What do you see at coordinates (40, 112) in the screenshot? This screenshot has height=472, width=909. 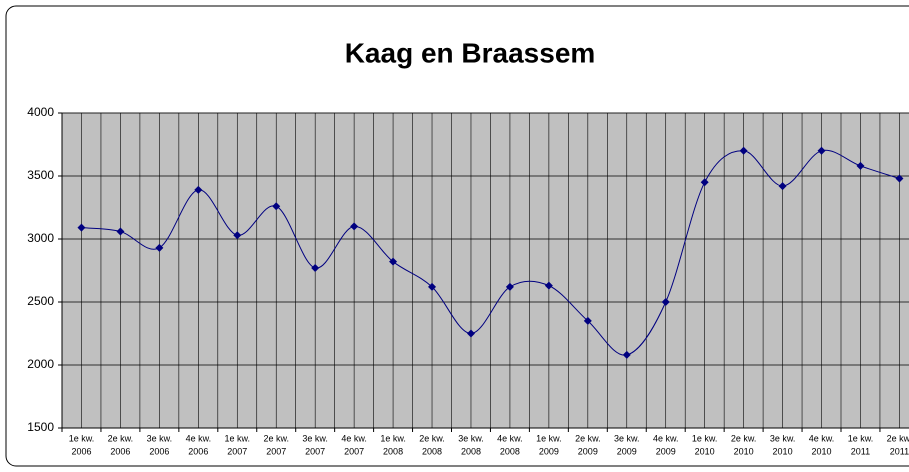 I see `y-tick-label: 4000` at bounding box center [40, 112].